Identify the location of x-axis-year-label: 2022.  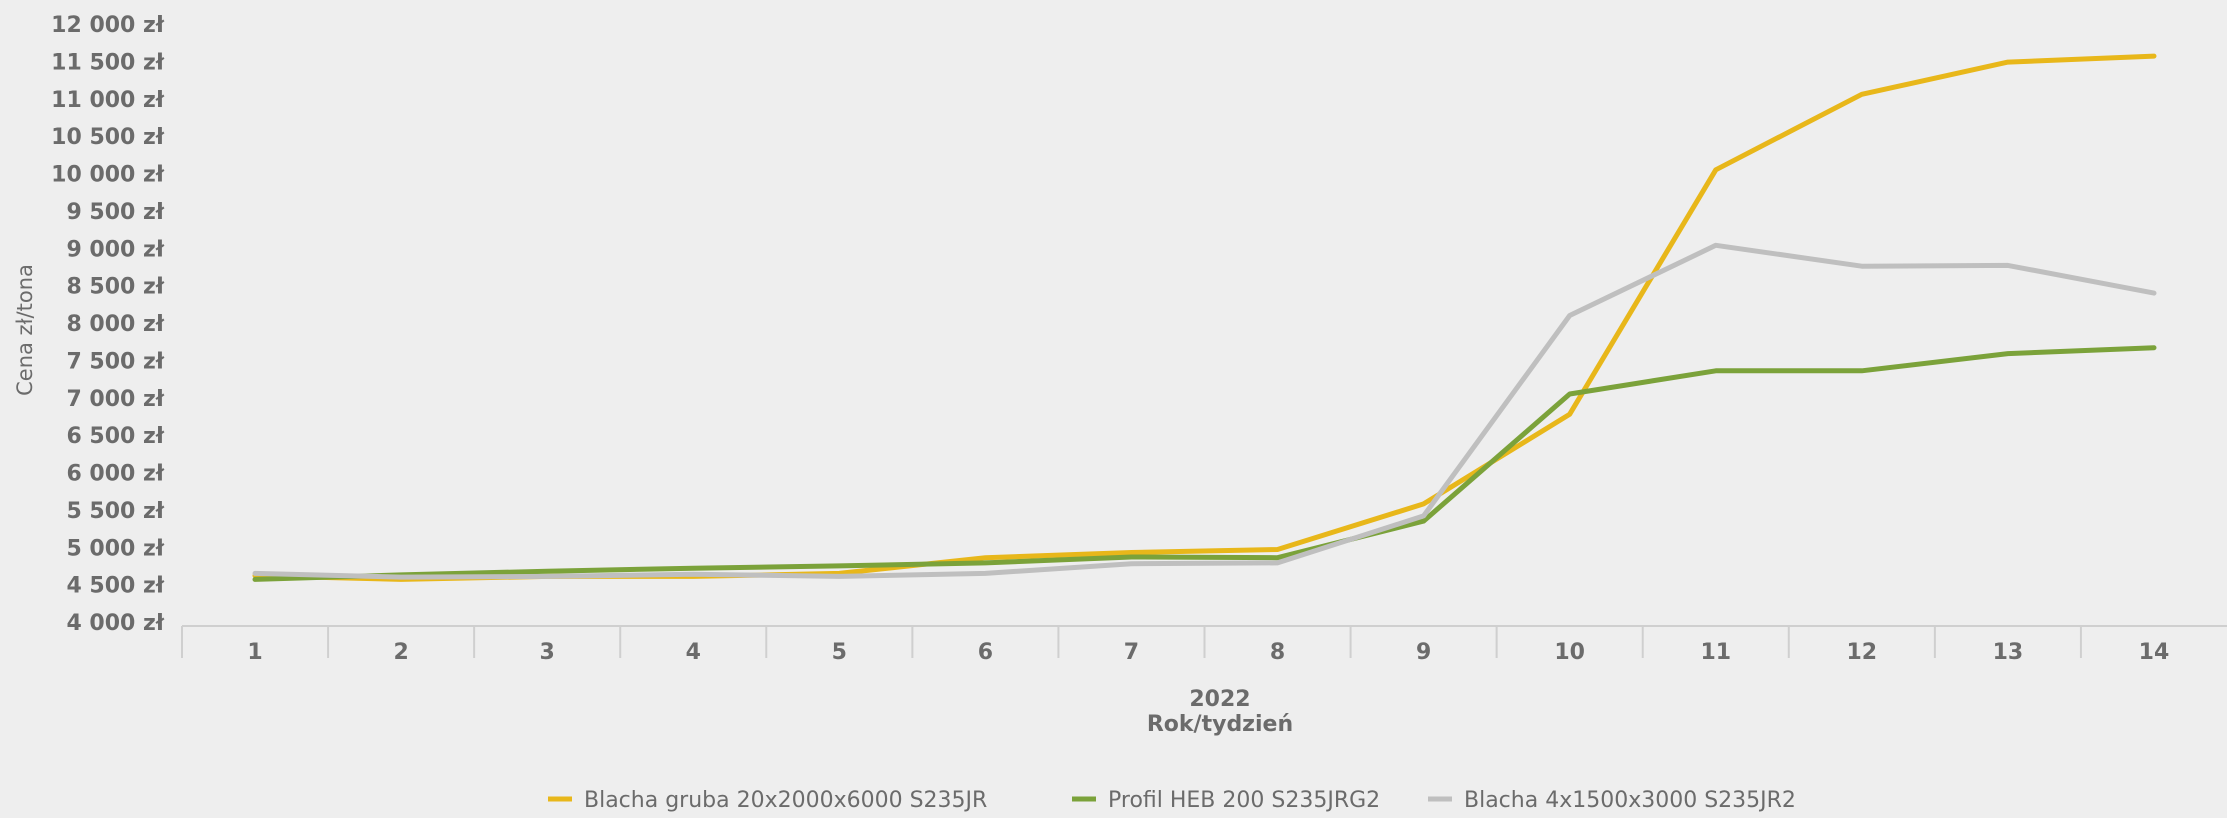
(1219, 699).